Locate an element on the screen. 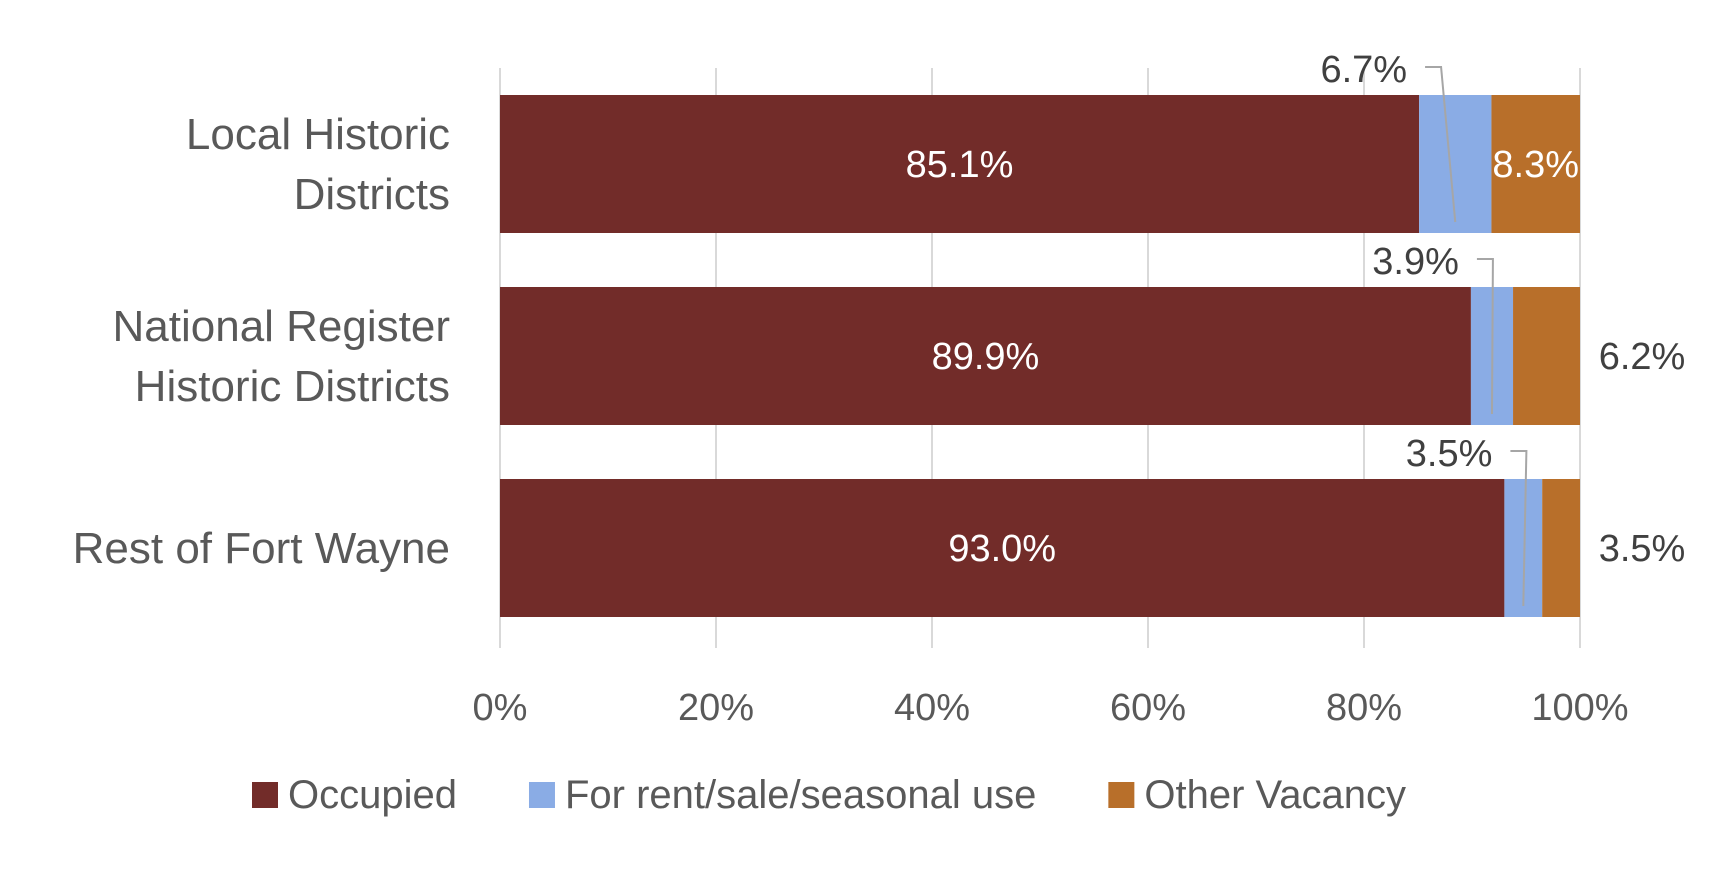 This screenshot has width=1710, height=876. data-label-other-vacancy: 6.2% is located at coordinates (1642, 357).